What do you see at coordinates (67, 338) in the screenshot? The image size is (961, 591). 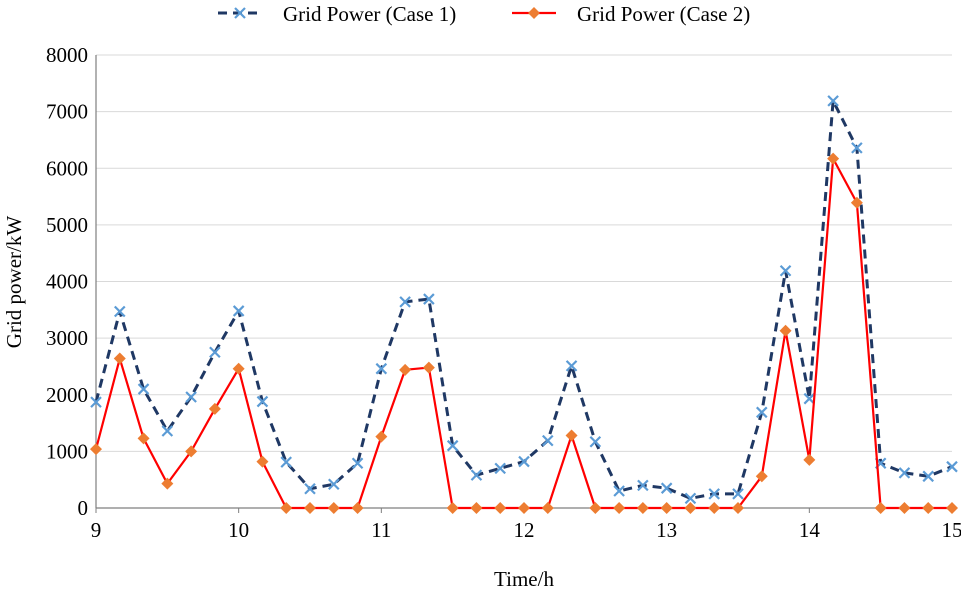 I see `y-tick-label: 3000` at bounding box center [67, 338].